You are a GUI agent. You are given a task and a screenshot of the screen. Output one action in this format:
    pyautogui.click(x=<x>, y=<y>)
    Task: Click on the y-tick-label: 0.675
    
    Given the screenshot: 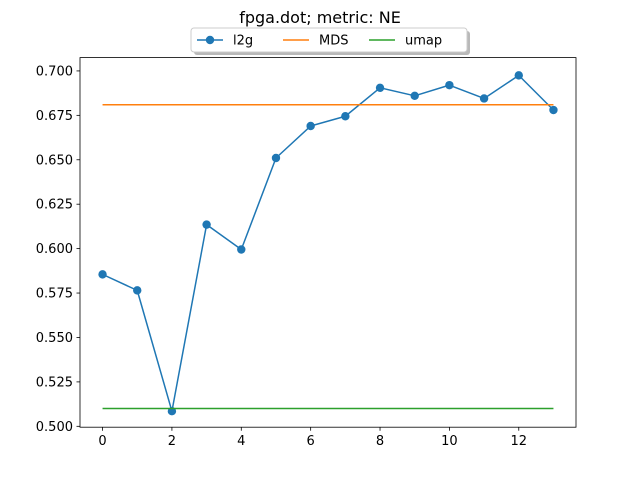 What is the action you would take?
    pyautogui.click(x=54, y=116)
    